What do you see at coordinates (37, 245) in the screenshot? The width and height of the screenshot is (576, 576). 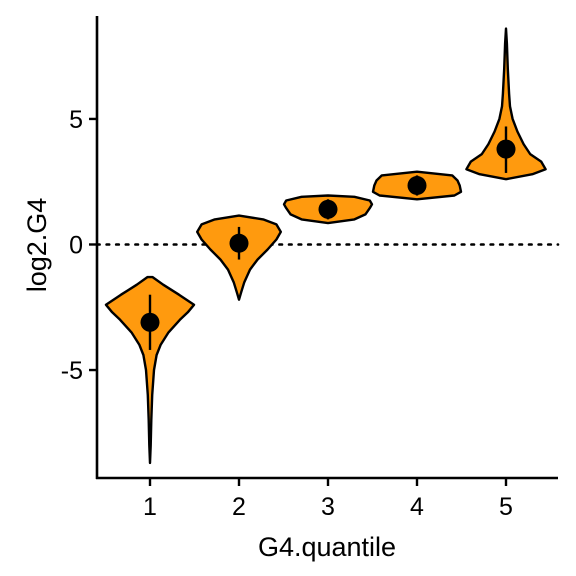 I see `y-axis-title: log2.G4` at bounding box center [37, 245].